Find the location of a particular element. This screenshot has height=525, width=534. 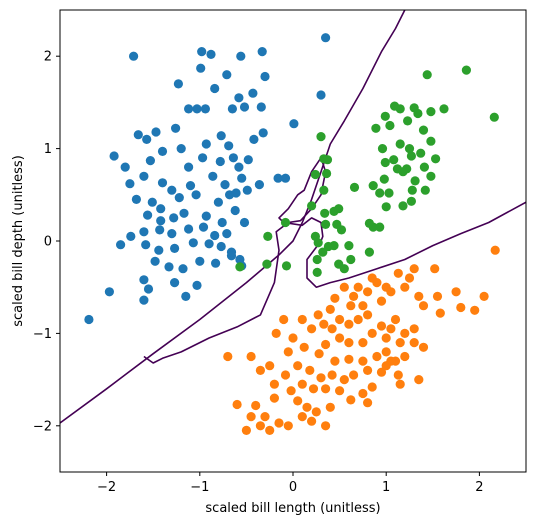

y-tick-label: 1 is located at coordinates (48, 149).